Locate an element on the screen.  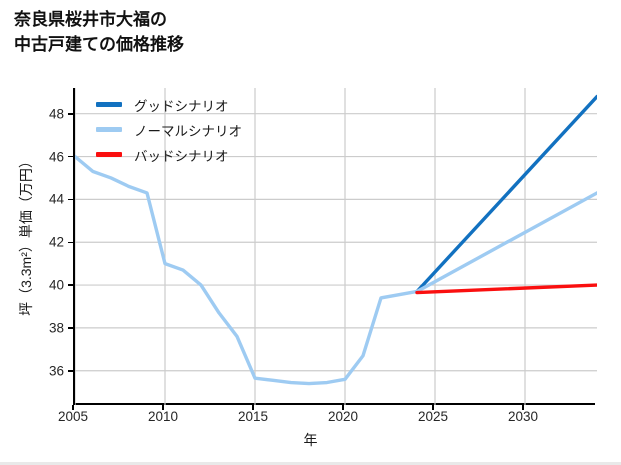
x-tick-label: 2010 is located at coordinates (163, 416).